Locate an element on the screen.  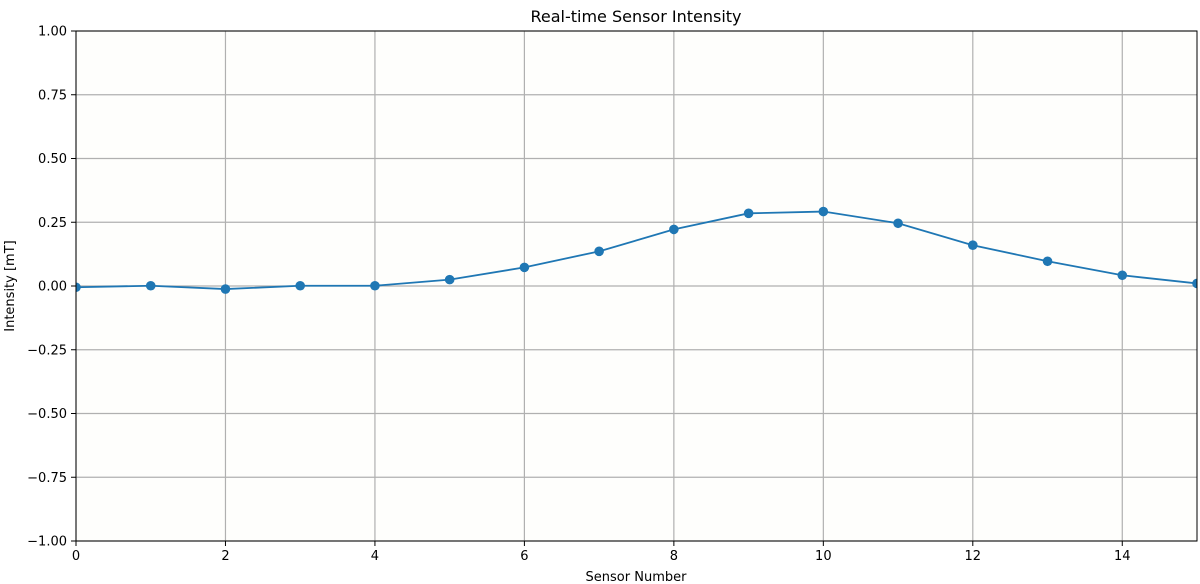
x-tick-label: 0 is located at coordinates (76, 556).